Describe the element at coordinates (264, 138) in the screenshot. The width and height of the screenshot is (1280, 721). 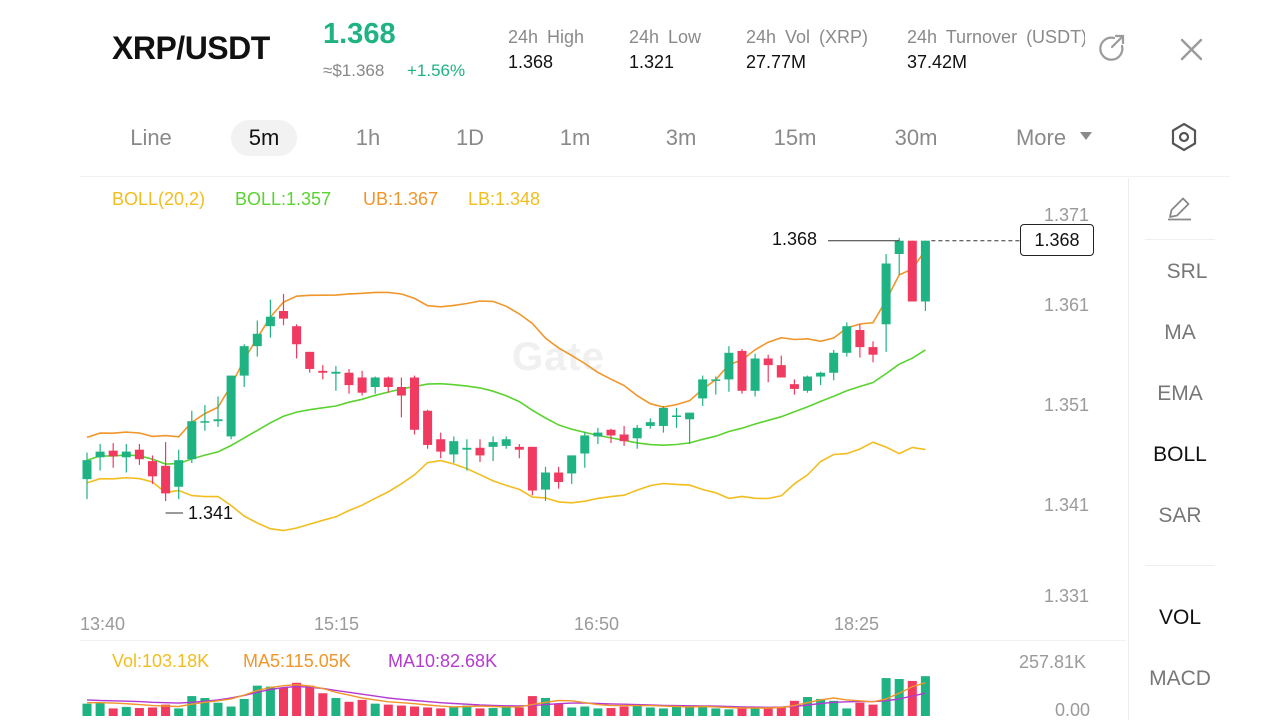
I see `tab-5m: 5m` at that location.